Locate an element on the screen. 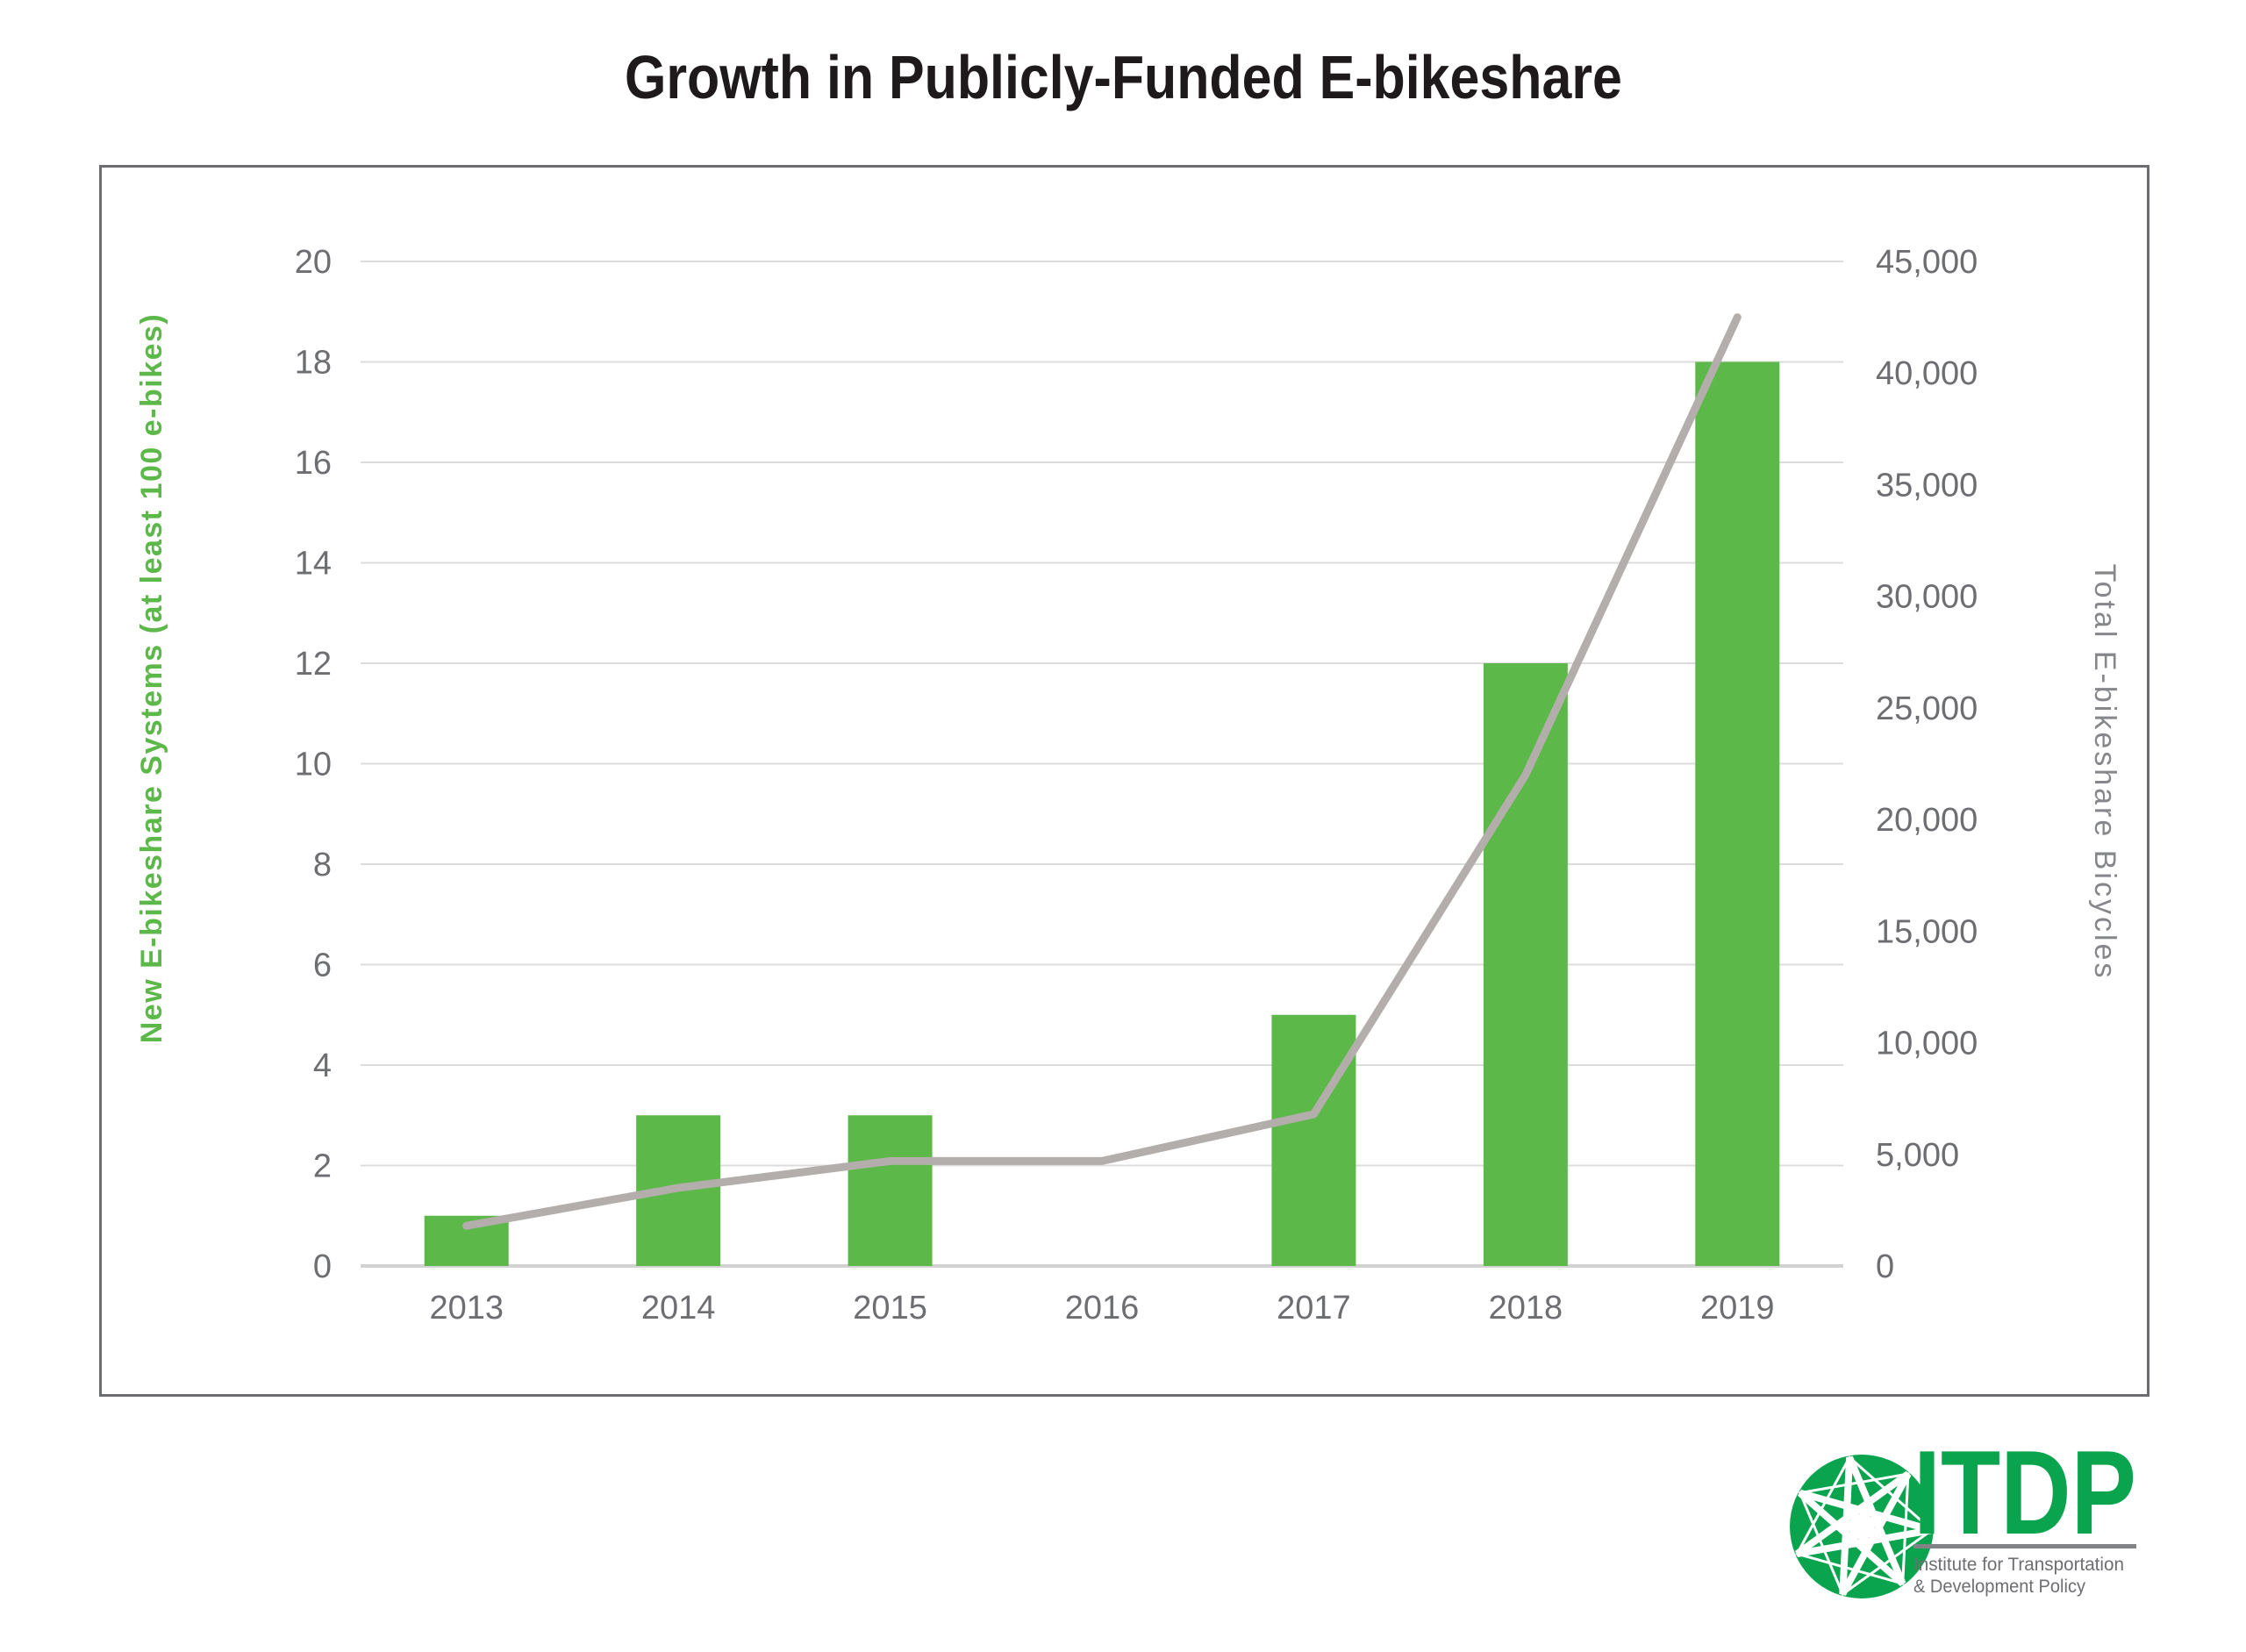 The height and width of the screenshot is (1652, 2246). bar-2015 is located at coordinates (890, 1191).